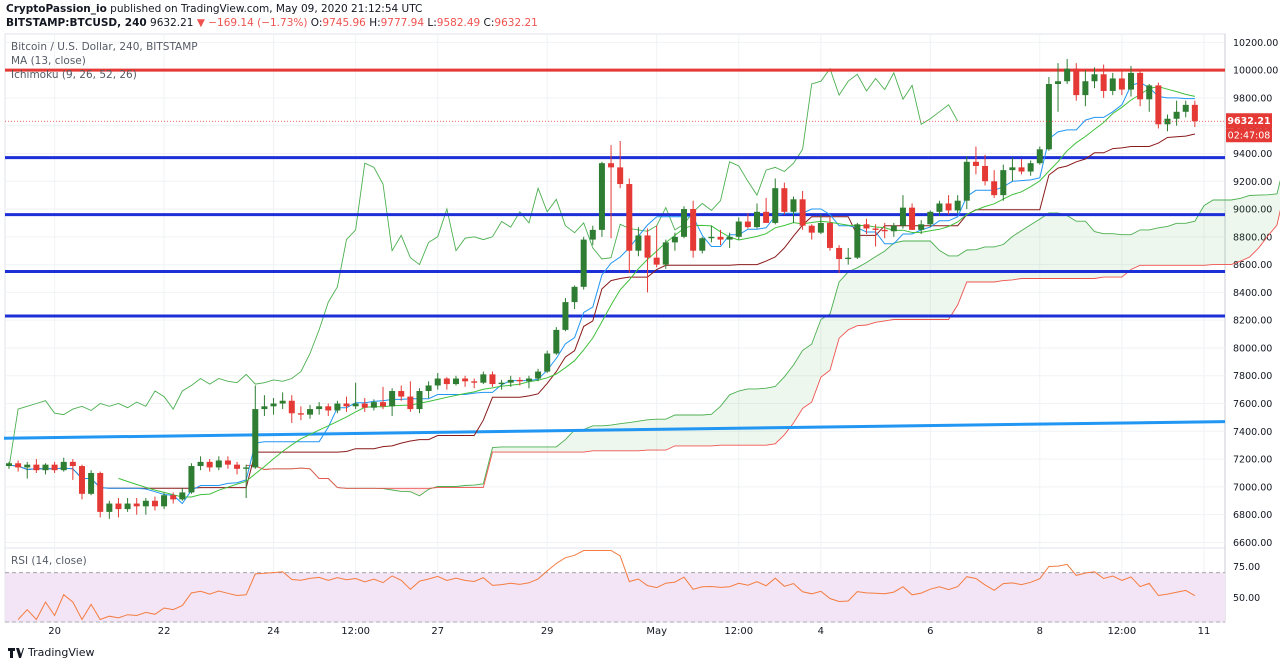 The width and height of the screenshot is (1280, 668). Describe the element at coordinates (316, 23) in the screenshot. I see `open-label: O:` at that location.